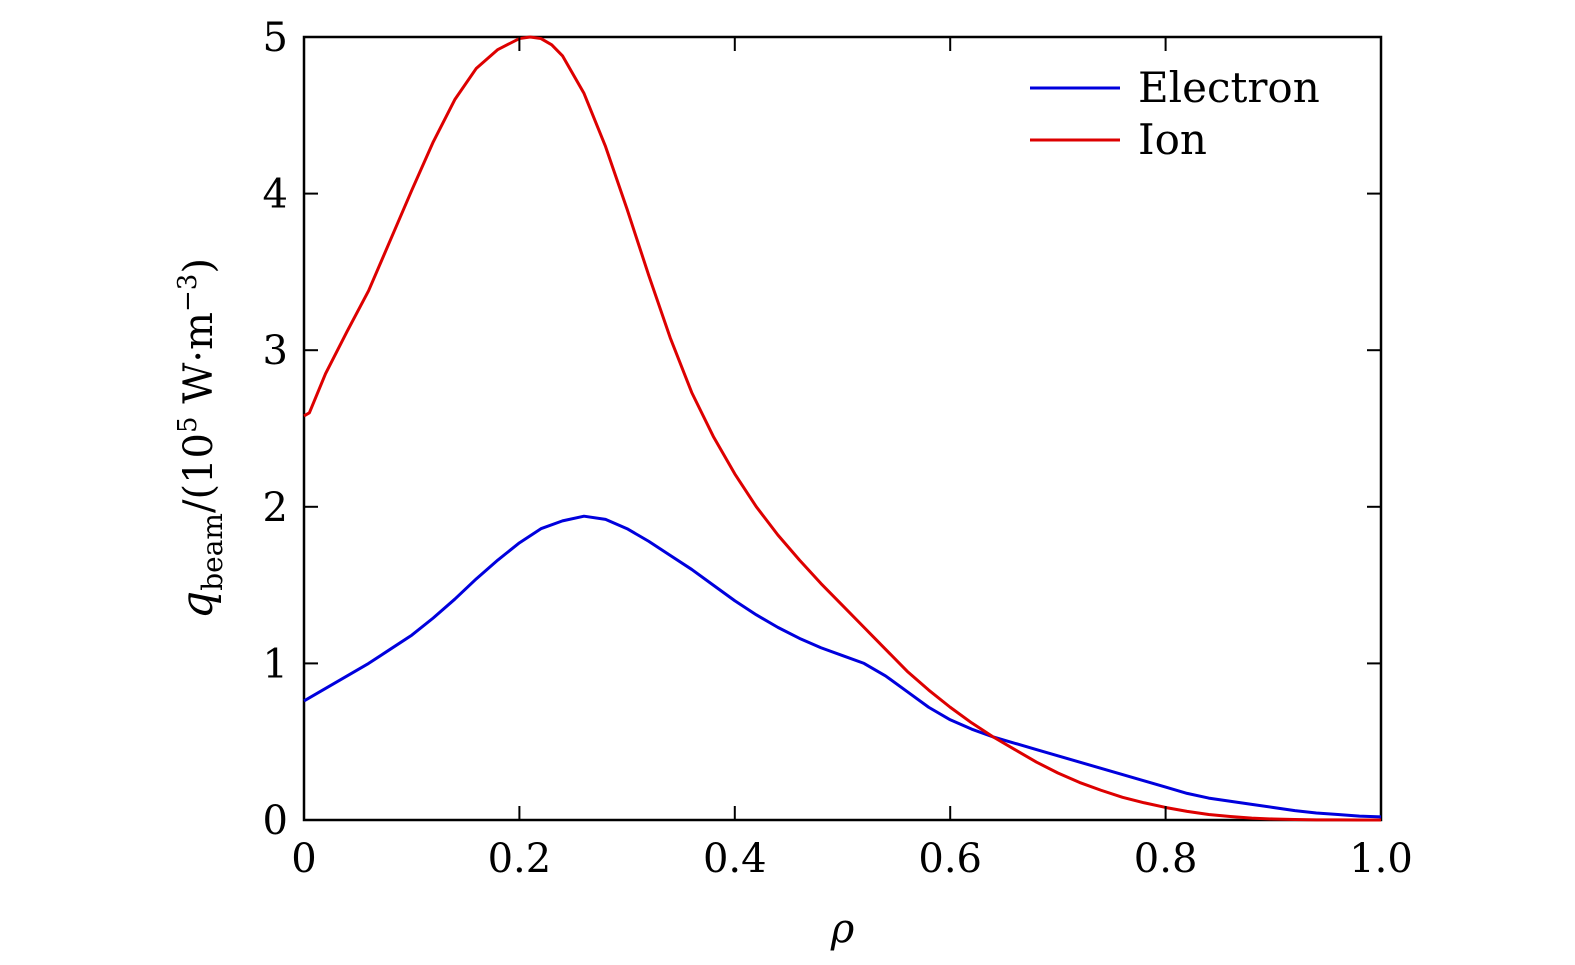 Image resolution: width=1575 pixels, height=965 pixels. I want to click on x-tick-label: 0, so click(303, 859).